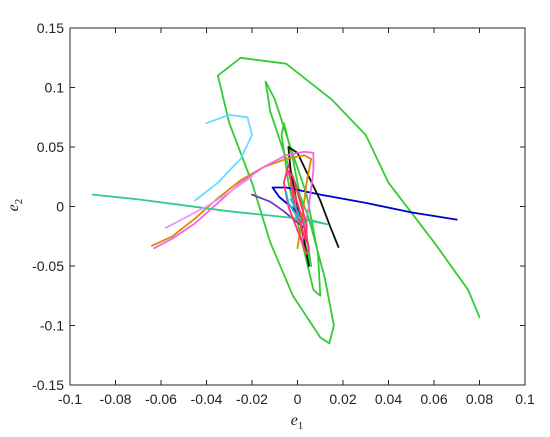 The image size is (550, 437). I want to click on y-tick-label: 0.1, so click(55, 88).